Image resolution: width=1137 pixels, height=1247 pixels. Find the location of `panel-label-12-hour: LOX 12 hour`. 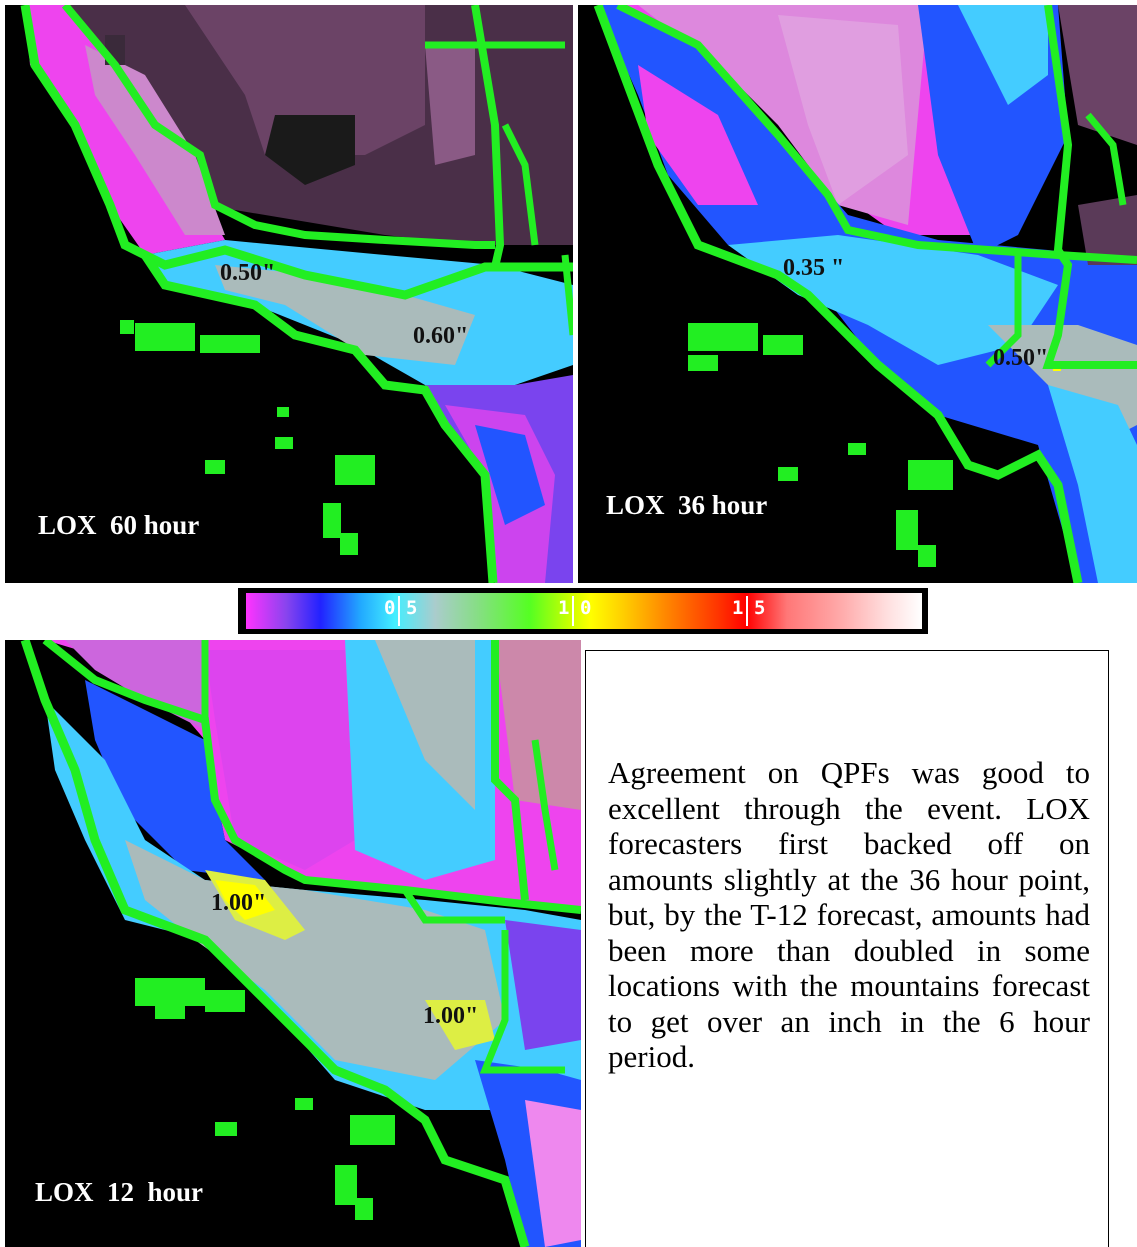

panel-label-12-hour: LOX 12 hour is located at coordinates (119, 1192).